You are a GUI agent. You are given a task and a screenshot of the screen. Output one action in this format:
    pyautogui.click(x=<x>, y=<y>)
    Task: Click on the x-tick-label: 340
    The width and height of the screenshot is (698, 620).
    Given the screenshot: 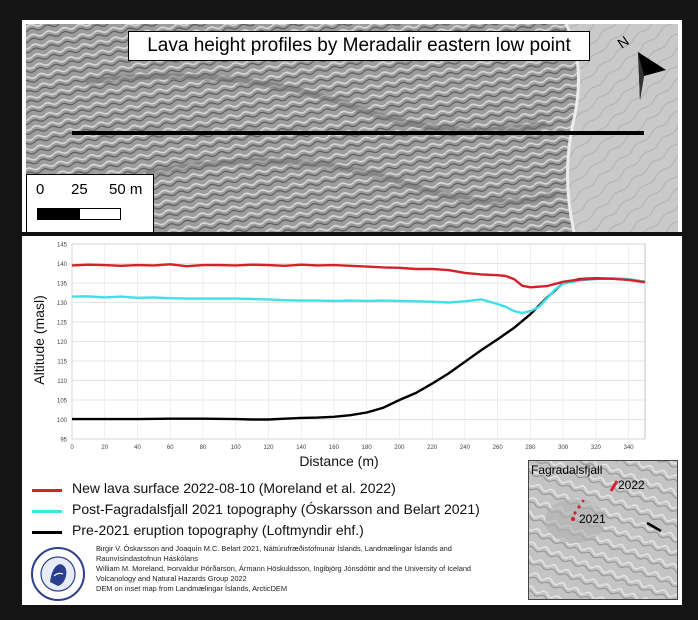 What is the action you would take?
    pyautogui.click(x=629, y=448)
    